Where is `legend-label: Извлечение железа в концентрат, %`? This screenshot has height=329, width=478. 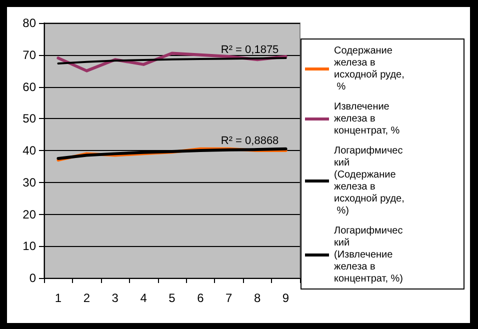
legend-label: Извлечение железа в концентрат, % is located at coordinates (367, 119).